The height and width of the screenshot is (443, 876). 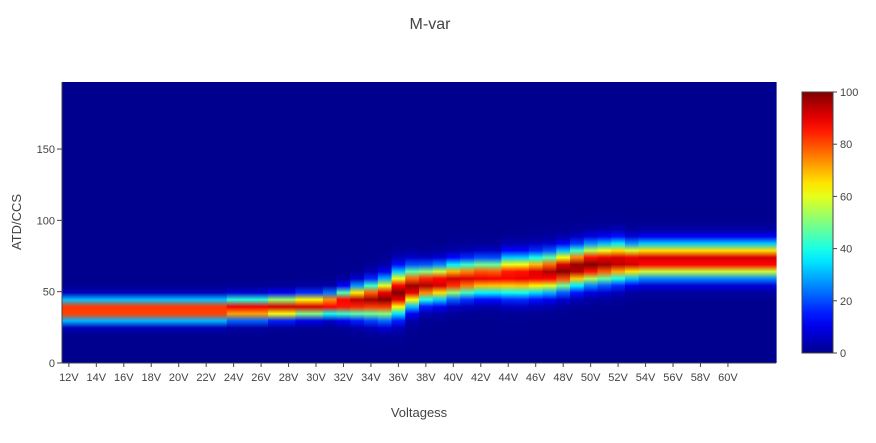 What do you see at coordinates (673, 378) in the screenshot?
I see `x-tick-label: 56V` at bounding box center [673, 378].